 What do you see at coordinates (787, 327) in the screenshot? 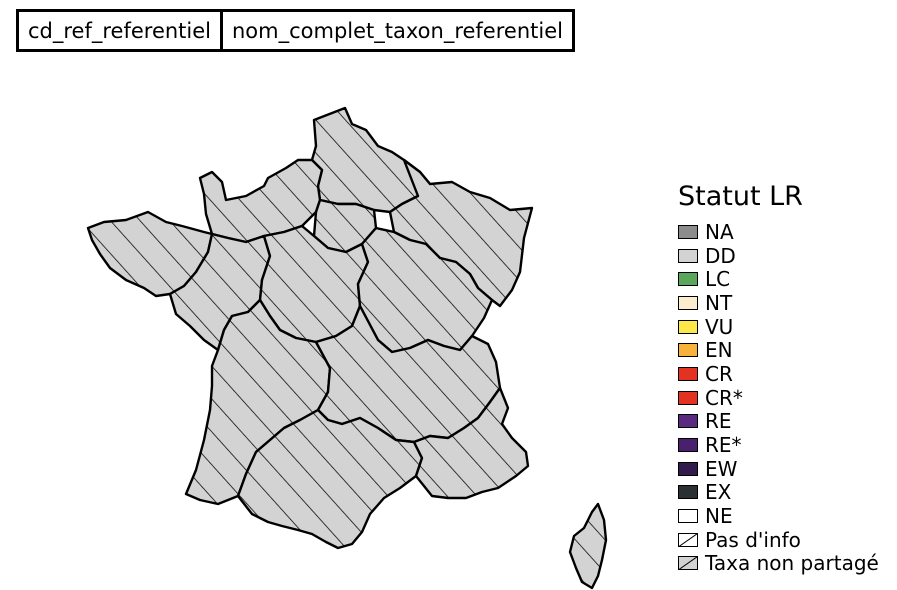
I see `legend-item: VU` at bounding box center [787, 327].